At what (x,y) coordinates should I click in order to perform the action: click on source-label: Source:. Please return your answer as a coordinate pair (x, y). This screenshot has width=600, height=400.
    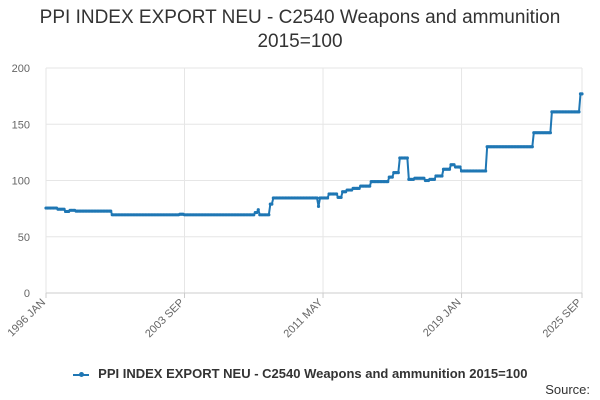
    Looking at the image, I should click on (567, 389).